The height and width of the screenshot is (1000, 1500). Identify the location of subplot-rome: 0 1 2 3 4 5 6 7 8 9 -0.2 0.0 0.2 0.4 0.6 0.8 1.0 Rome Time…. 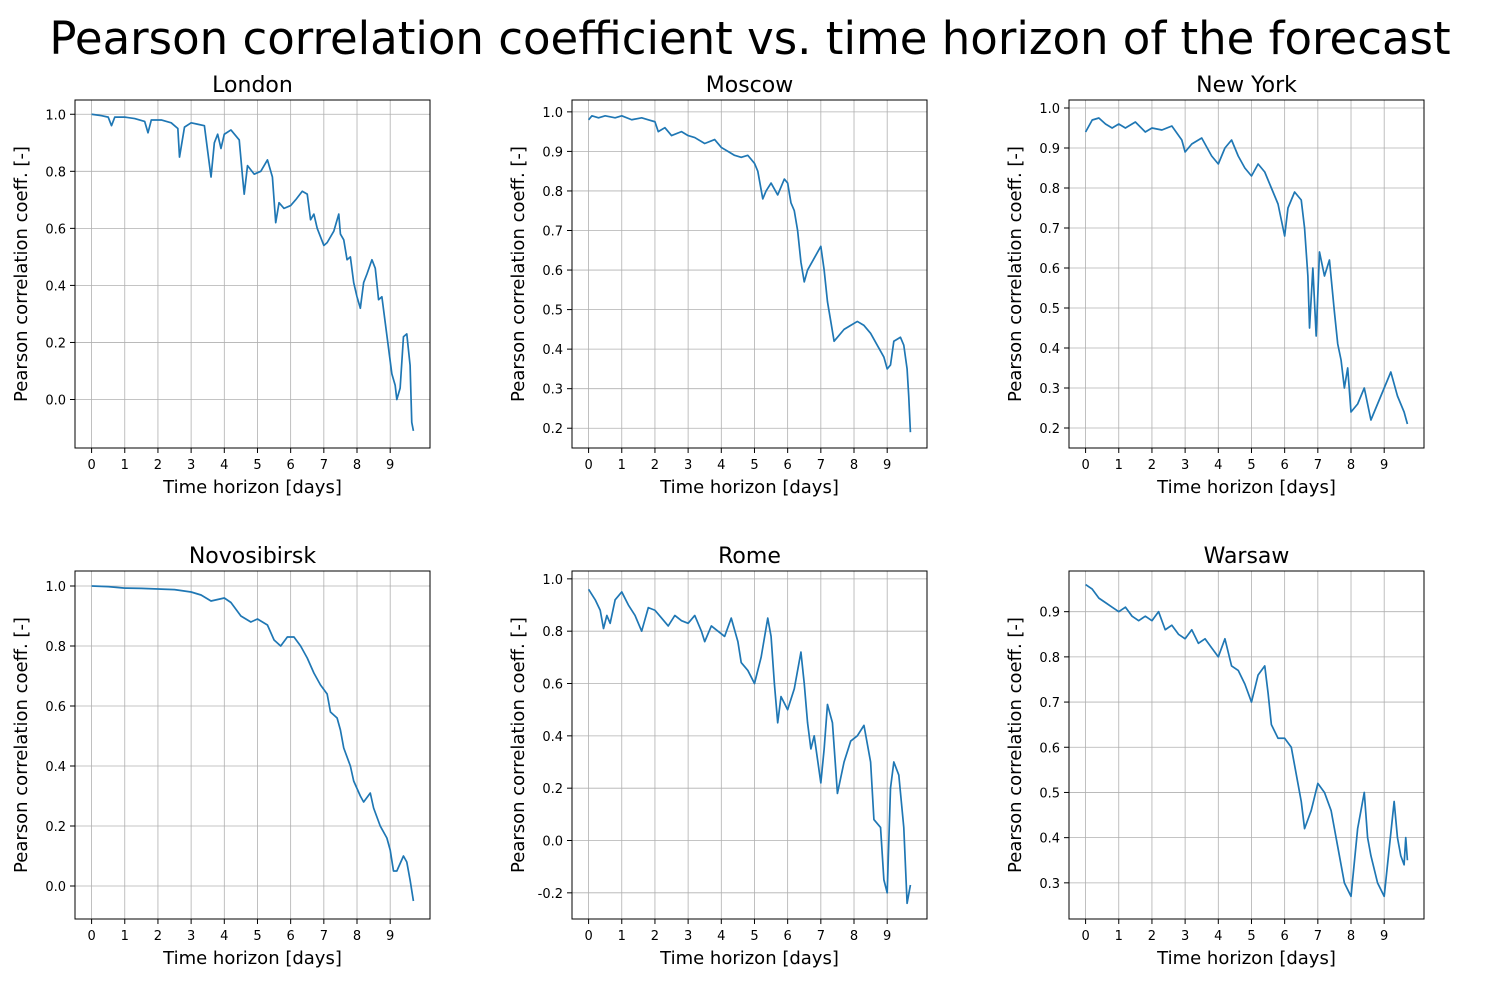
(718, 756).